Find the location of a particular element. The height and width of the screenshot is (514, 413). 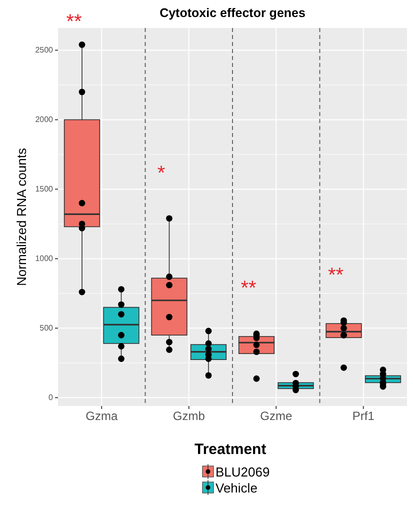

legend-label: BLU2069 is located at coordinates (243, 472).